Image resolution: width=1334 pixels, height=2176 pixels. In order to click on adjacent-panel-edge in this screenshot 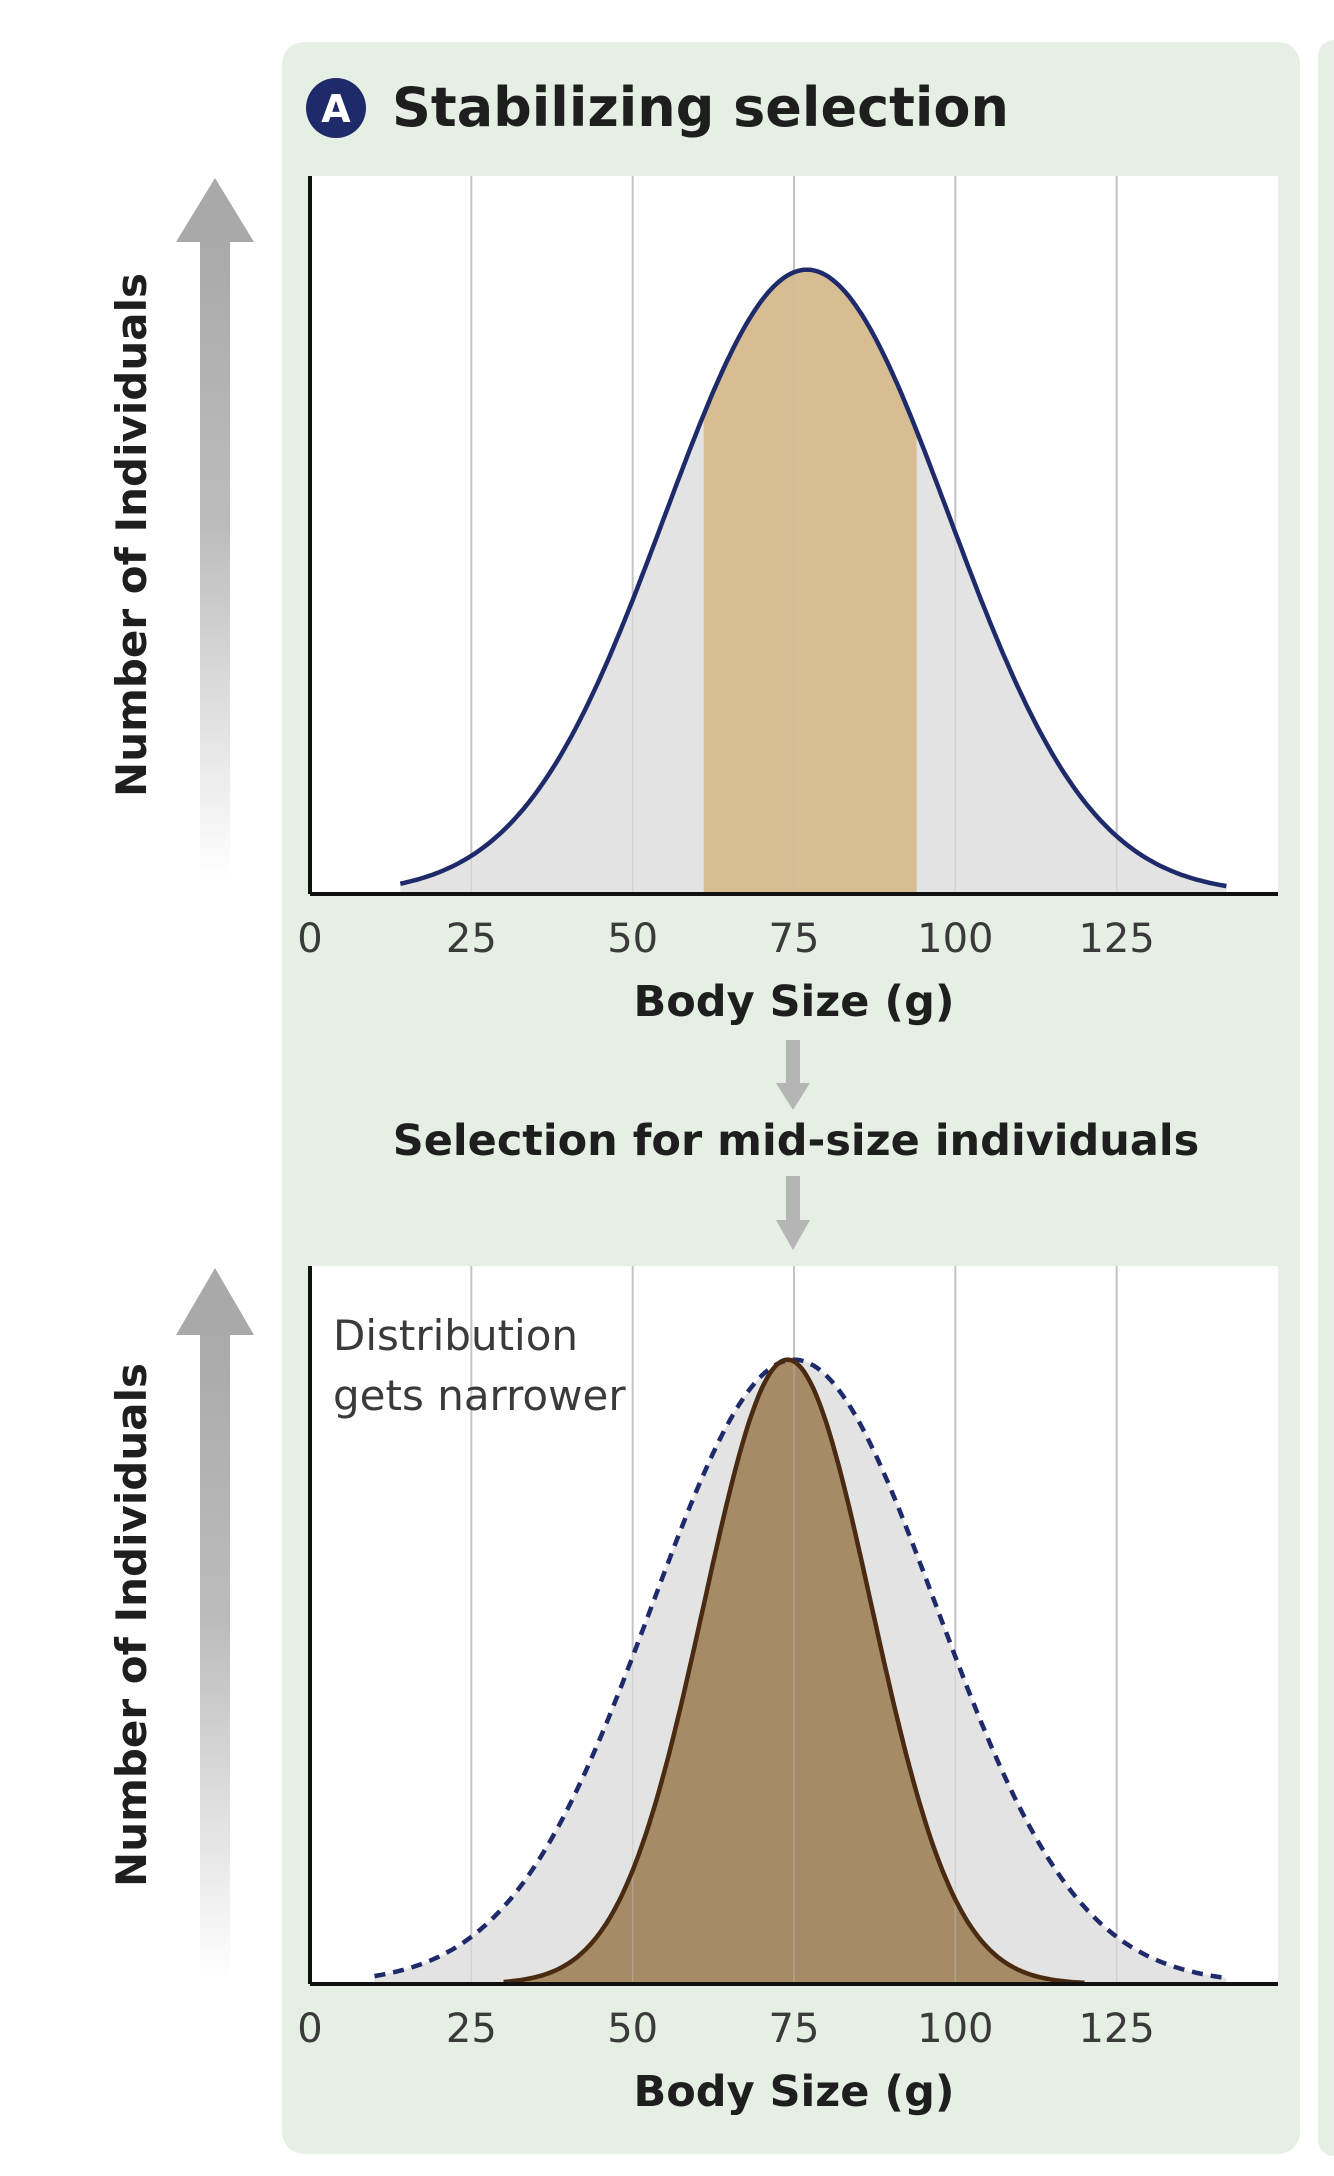, I will do `click(1326, 1098)`.